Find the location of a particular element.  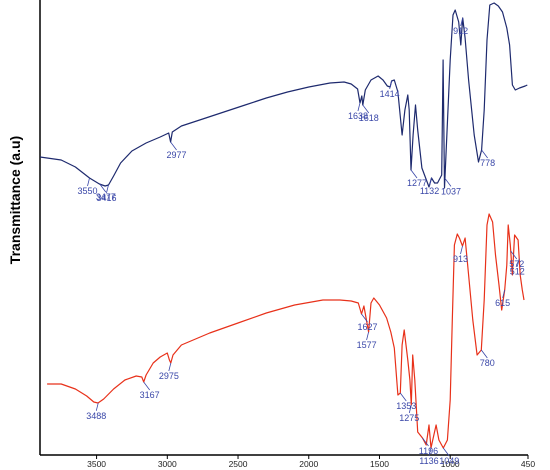

peak-label: 1049 is located at coordinates (449, 461).